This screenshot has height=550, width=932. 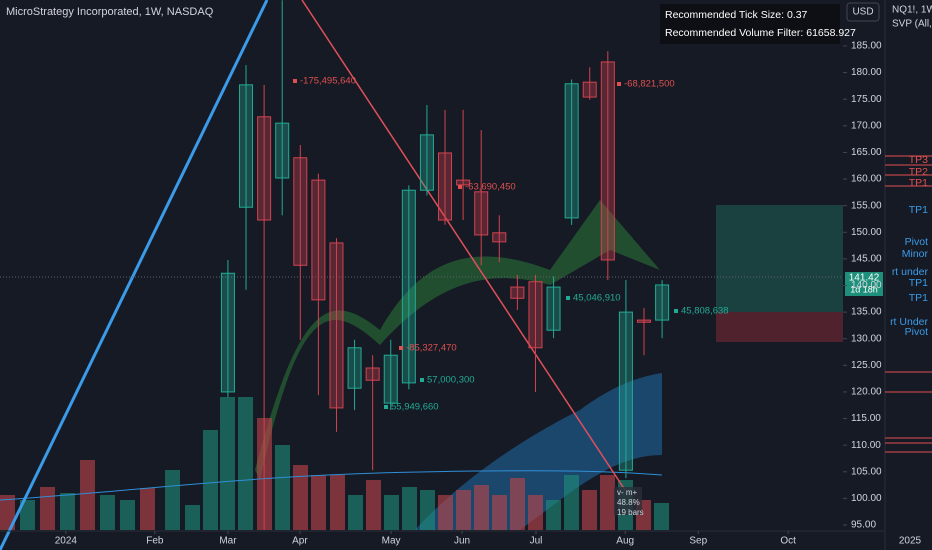 What do you see at coordinates (909, 322) in the screenshot?
I see `panel-label: rt Under` at bounding box center [909, 322].